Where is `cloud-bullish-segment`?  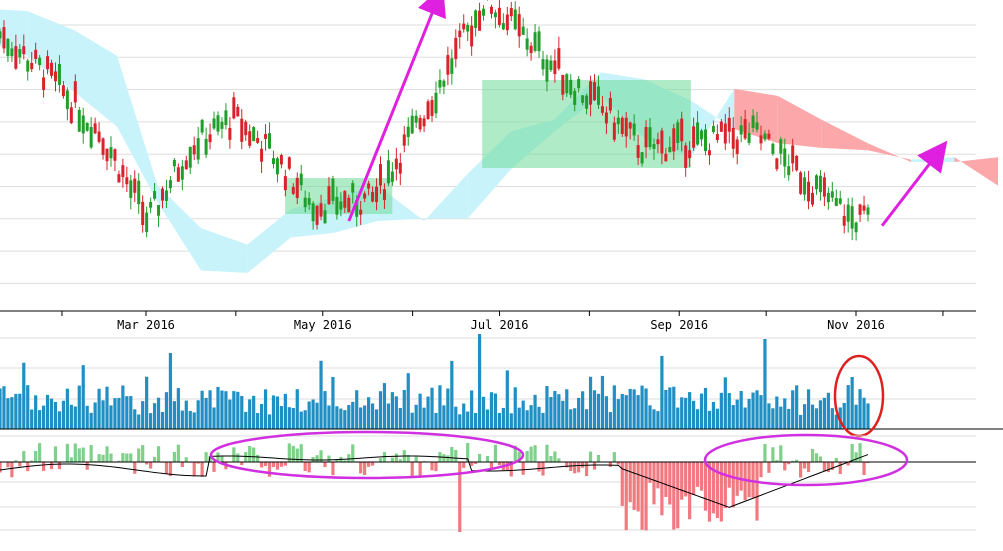
cloud-bullish-segment is located at coordinates (179, 228).